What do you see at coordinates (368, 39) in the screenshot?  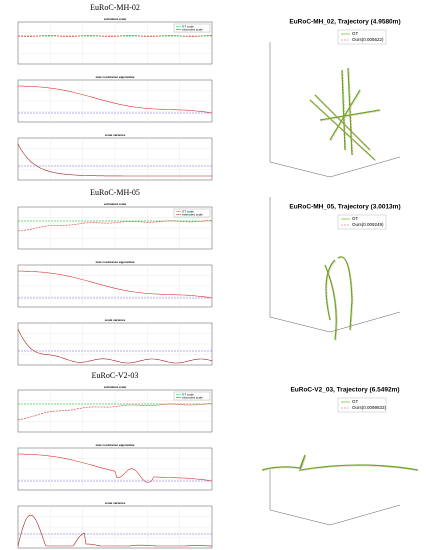 I see `legend-label: Ours(0.005622)` at bounding box center [368, 39].